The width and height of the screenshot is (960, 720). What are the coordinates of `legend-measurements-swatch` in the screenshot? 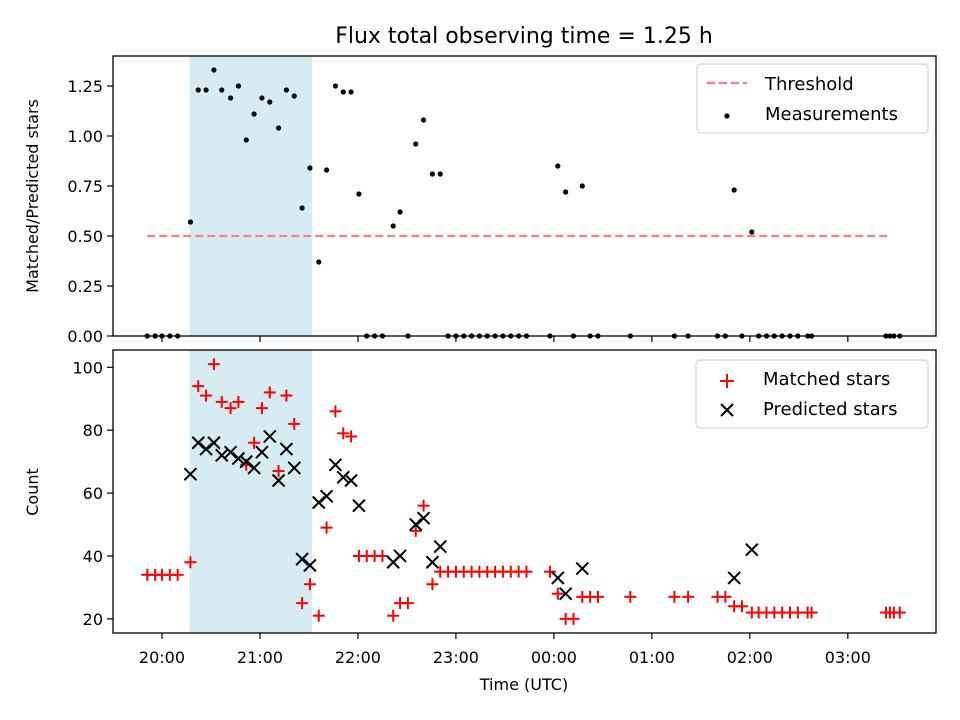 It's located at (727, 116).